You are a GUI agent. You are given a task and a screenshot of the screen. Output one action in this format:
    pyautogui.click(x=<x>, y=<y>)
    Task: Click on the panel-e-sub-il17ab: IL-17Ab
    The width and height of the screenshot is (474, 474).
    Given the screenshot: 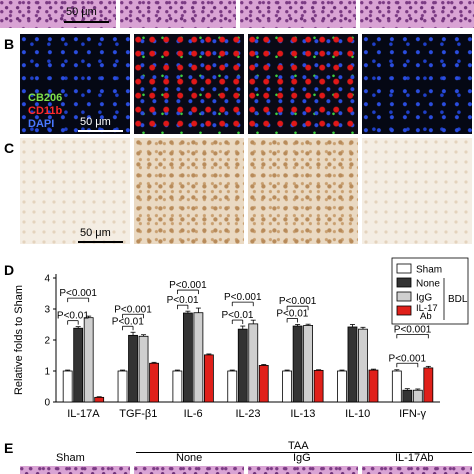 What is the action you would take?
    pyautogui.click(x=414, y=458)
    